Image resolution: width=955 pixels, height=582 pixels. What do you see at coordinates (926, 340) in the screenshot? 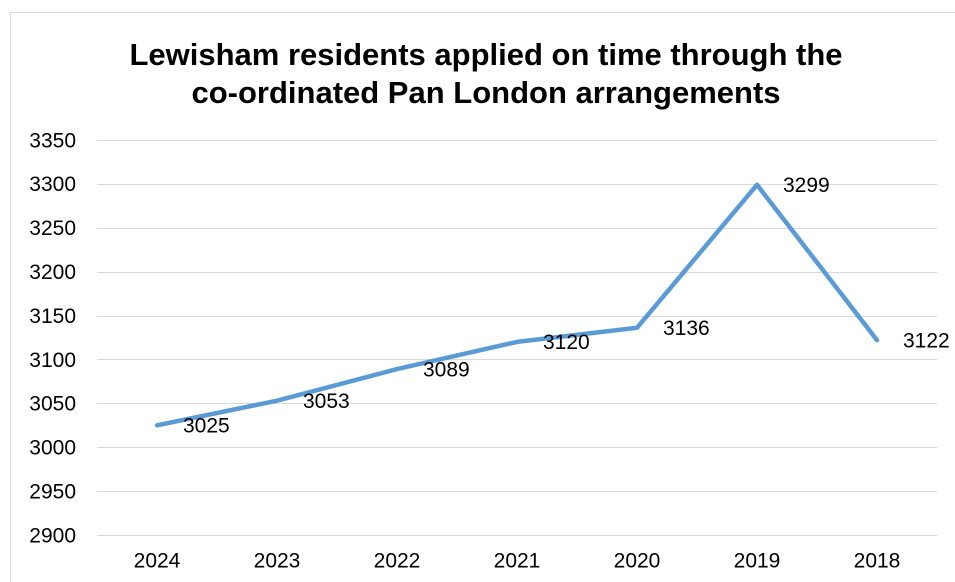
I see `data-label: 3122` at bounding box center [926, 340].